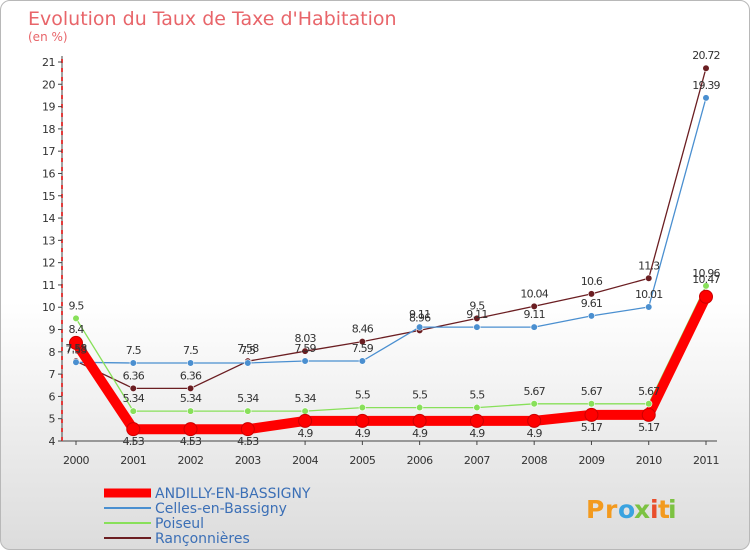  What do you see at coordinates (179, 524) in the screenshot?
I see `legend-label: Poiseul` at bounding box center [179, 524].